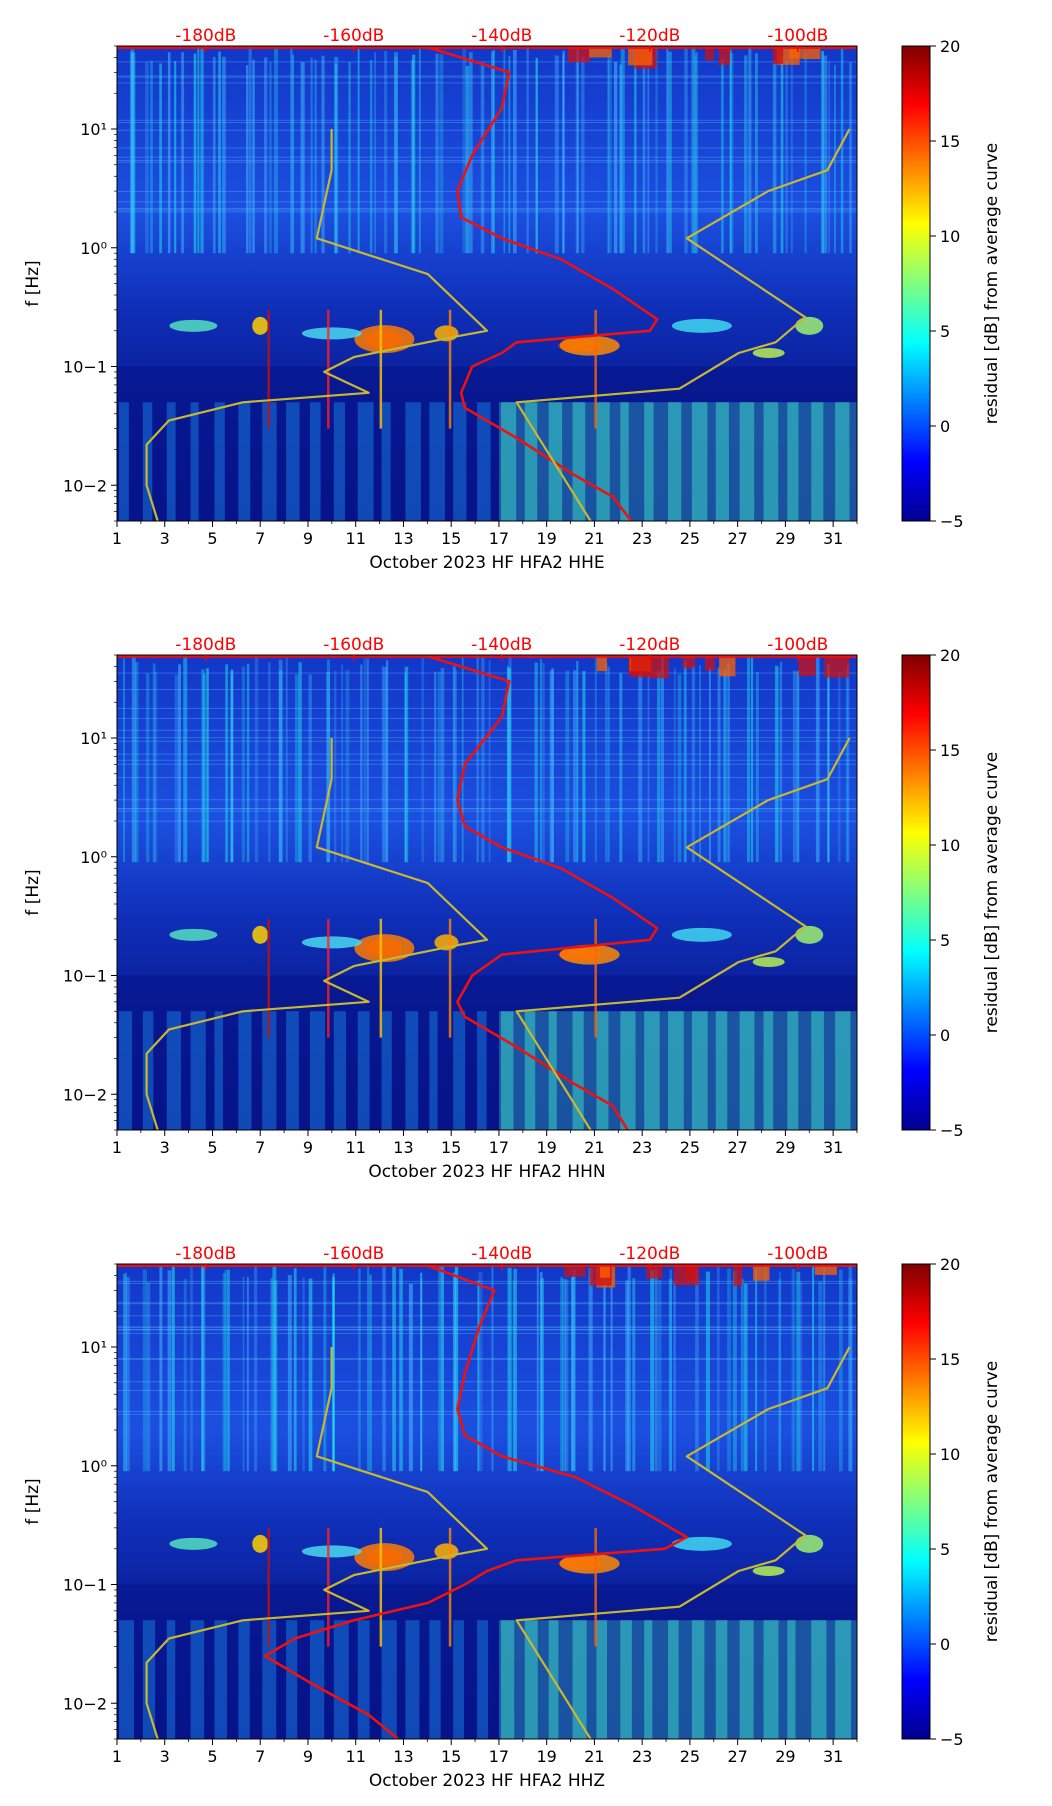 This screenshot has width=1052, height=1806. I want to click on x-axis-label: October 2023 HF HFA2 HHN, so click(486, 1172).